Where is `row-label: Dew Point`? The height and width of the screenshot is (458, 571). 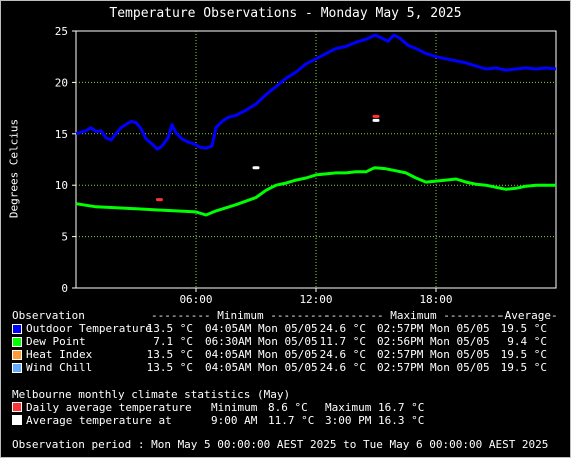 row-label: Dew Point is located at coordinates (56, 341).